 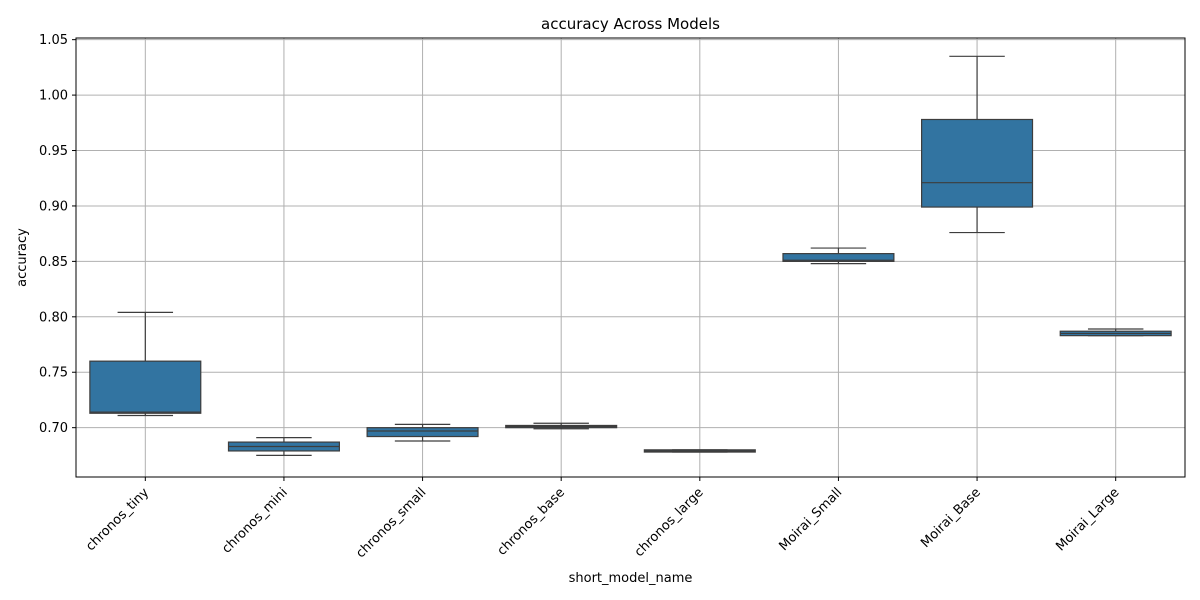 What do you see at coordinates (53, 96) in the screenshot?
I see `y-tick-label: 1.00` at bounding box center [53, 96].